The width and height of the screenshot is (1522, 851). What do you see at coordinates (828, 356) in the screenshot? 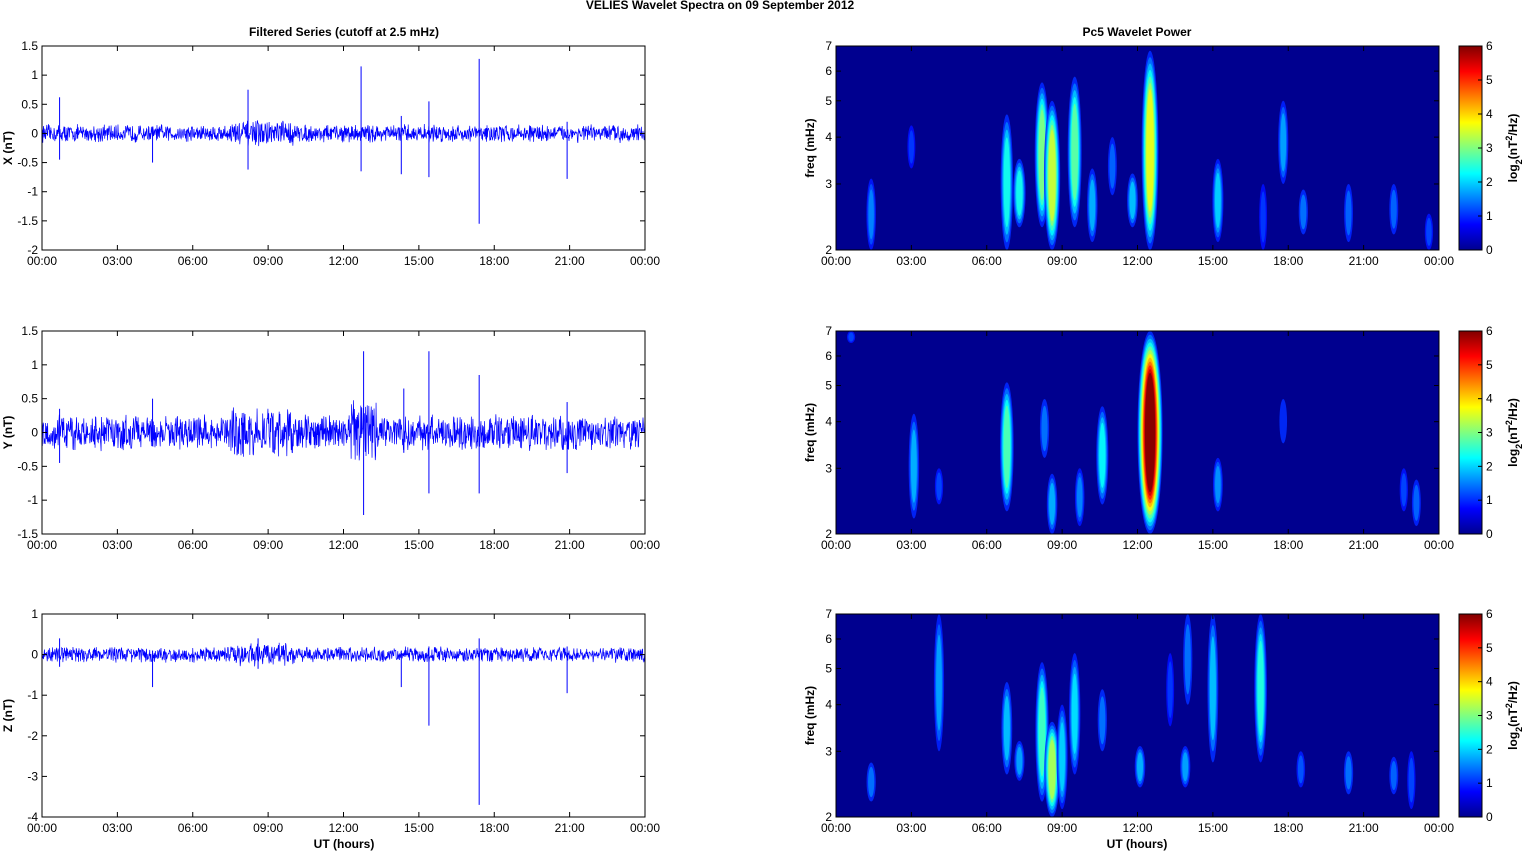
I see `y-tick-label: 6` at bounding box center [828, 356].